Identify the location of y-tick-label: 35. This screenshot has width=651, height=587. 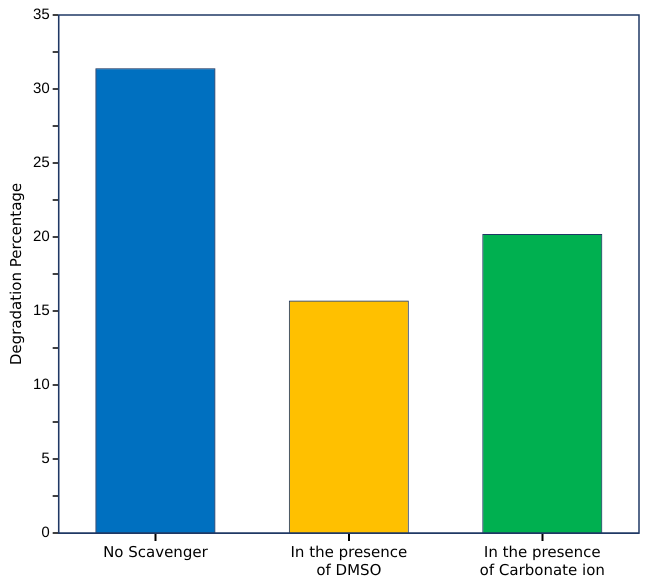
(41, 15).